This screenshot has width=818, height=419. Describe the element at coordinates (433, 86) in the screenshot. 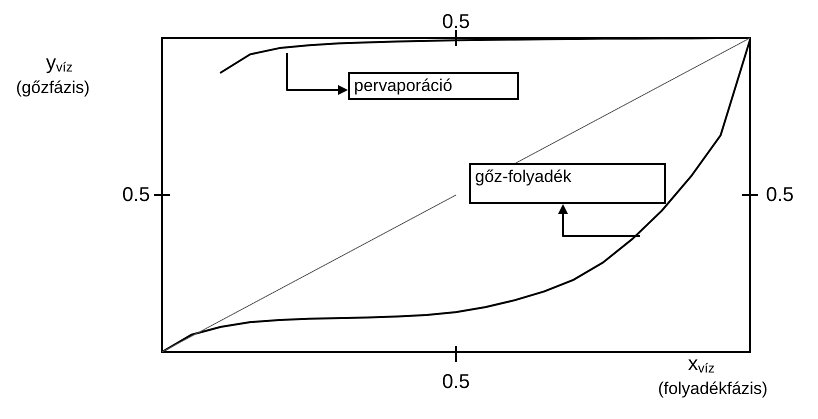

I see `annotation: pervaporáció` at that location.